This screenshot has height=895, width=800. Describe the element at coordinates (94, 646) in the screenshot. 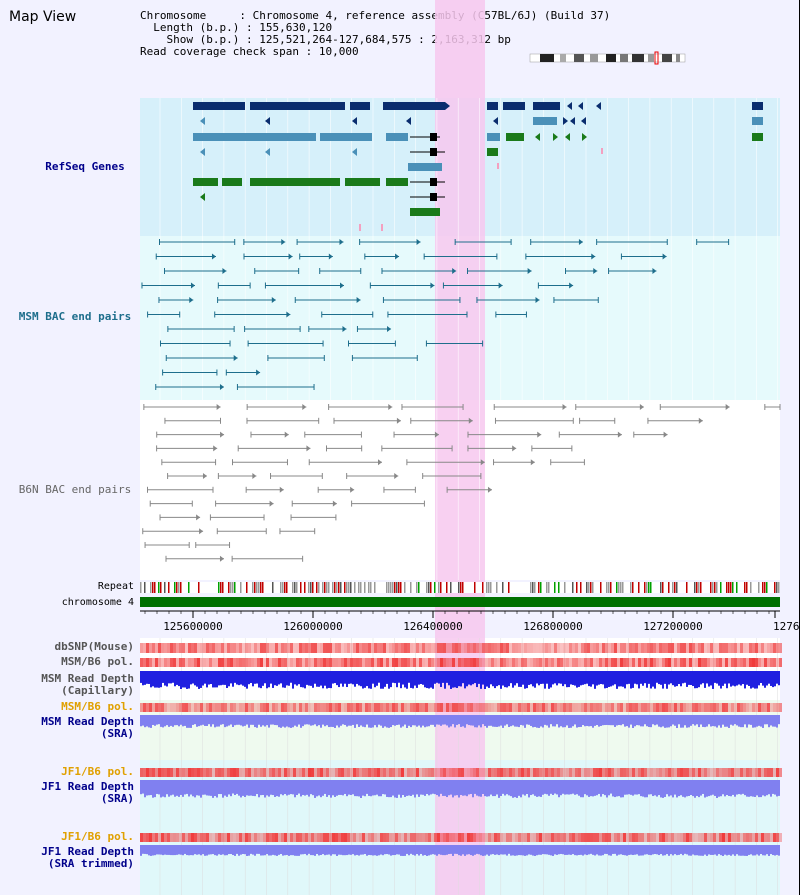

I see `dbsnp-label: dbSNP(Mouse)` at that location.